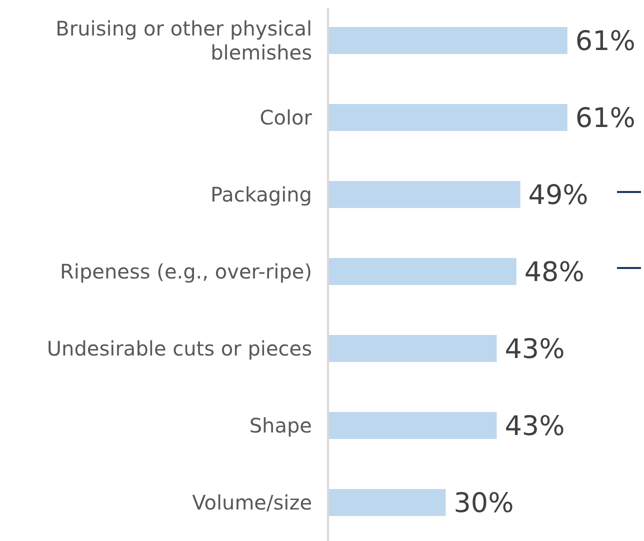 This screenshot has height=541, width=644. I want to click on data-label: 48%, so click(554, 272).